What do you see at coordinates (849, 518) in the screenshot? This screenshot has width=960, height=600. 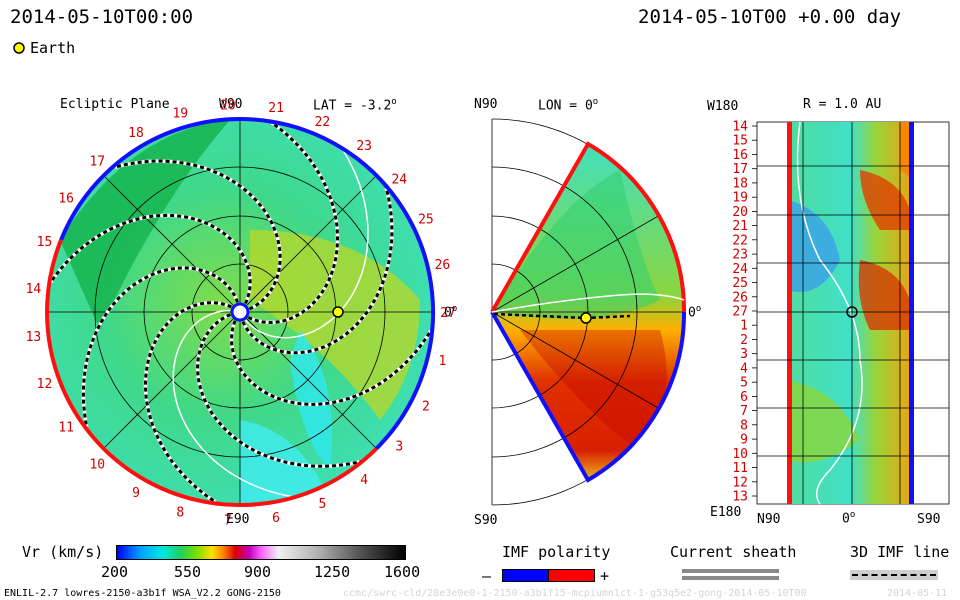 I see `radial-x-label-center: 0o` at bounding box center [849, 518].